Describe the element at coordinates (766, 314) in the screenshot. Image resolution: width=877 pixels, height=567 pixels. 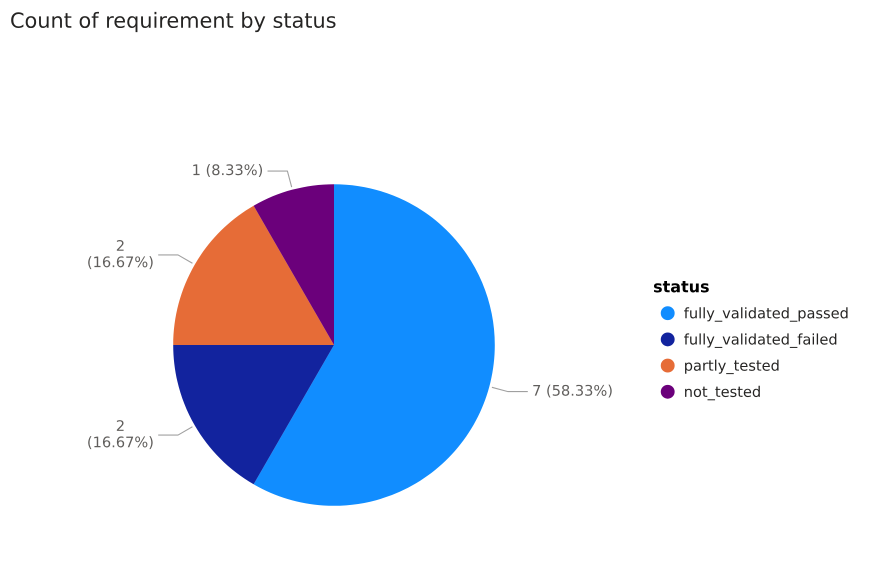
I see `legend-label: fully_validated_passed` at that location.